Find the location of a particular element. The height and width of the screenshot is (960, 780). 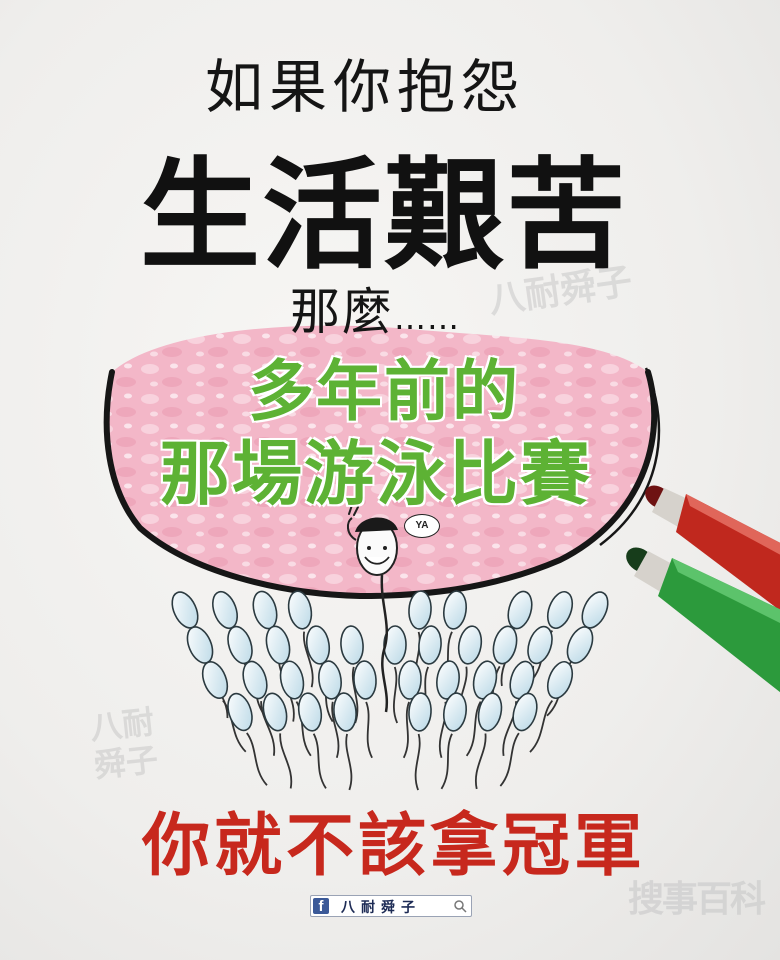

sperm-crowd is located at coordinates (390, 690).